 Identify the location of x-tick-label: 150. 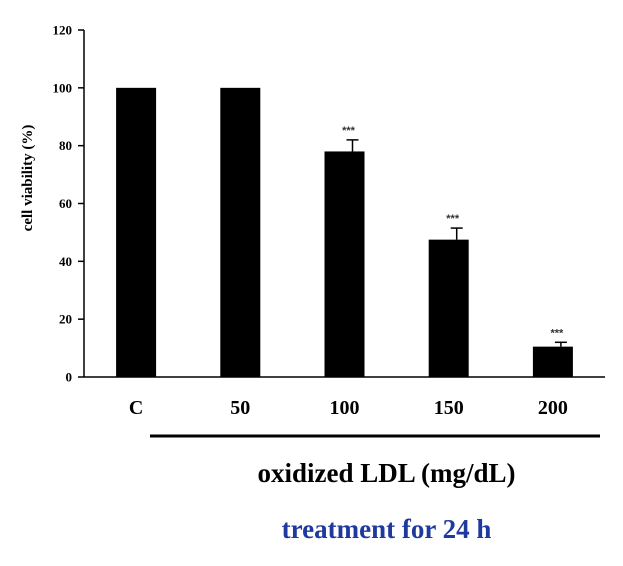
(449, 408).